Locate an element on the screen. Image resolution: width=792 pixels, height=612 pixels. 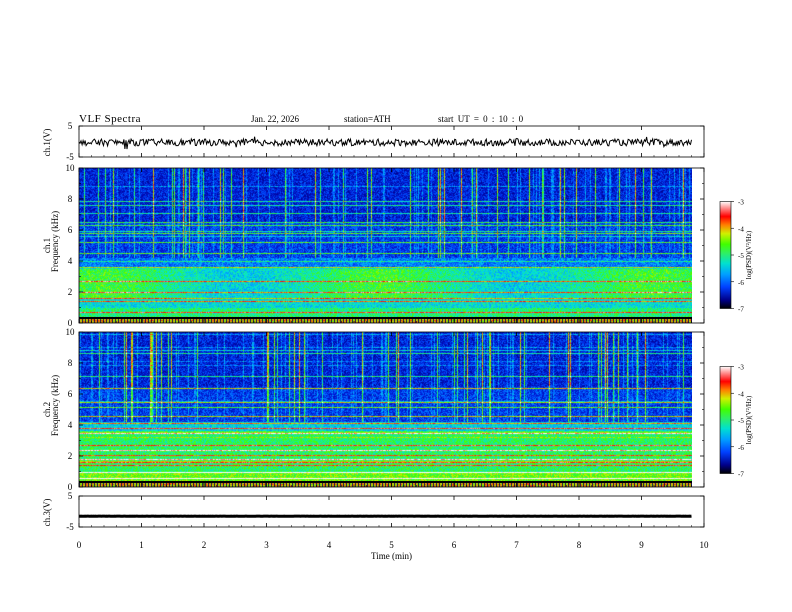
xtick-label: 4 is located at coordinates (329, 545).